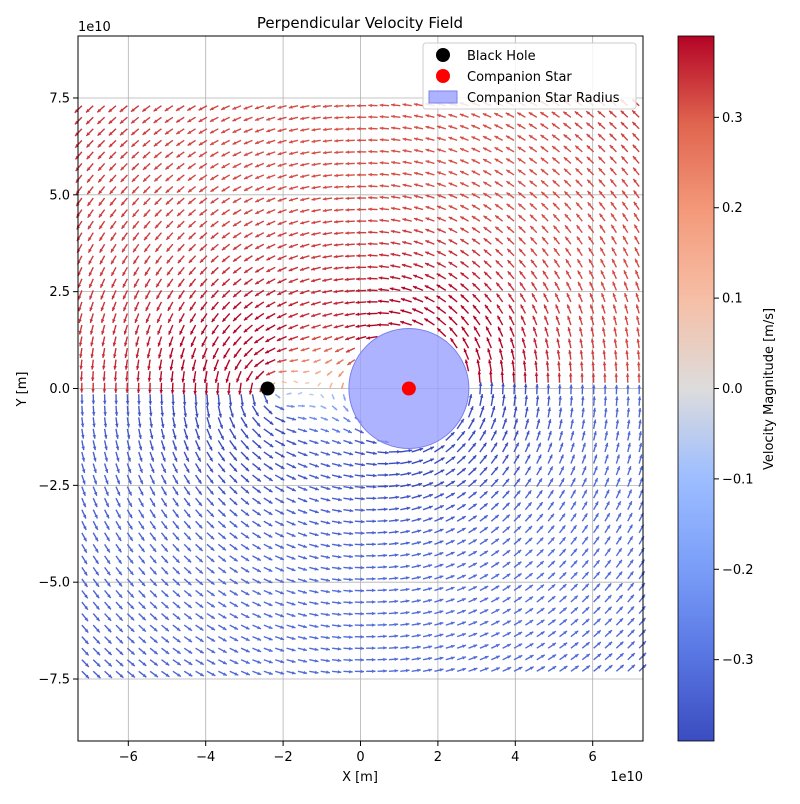 This screenshot has height=804, width=800. What do you see at coordinates (543, 98) in the screenshot?
I see `legend-star-radius-label: Companion Star Radius` at bounding box center [543, 98].